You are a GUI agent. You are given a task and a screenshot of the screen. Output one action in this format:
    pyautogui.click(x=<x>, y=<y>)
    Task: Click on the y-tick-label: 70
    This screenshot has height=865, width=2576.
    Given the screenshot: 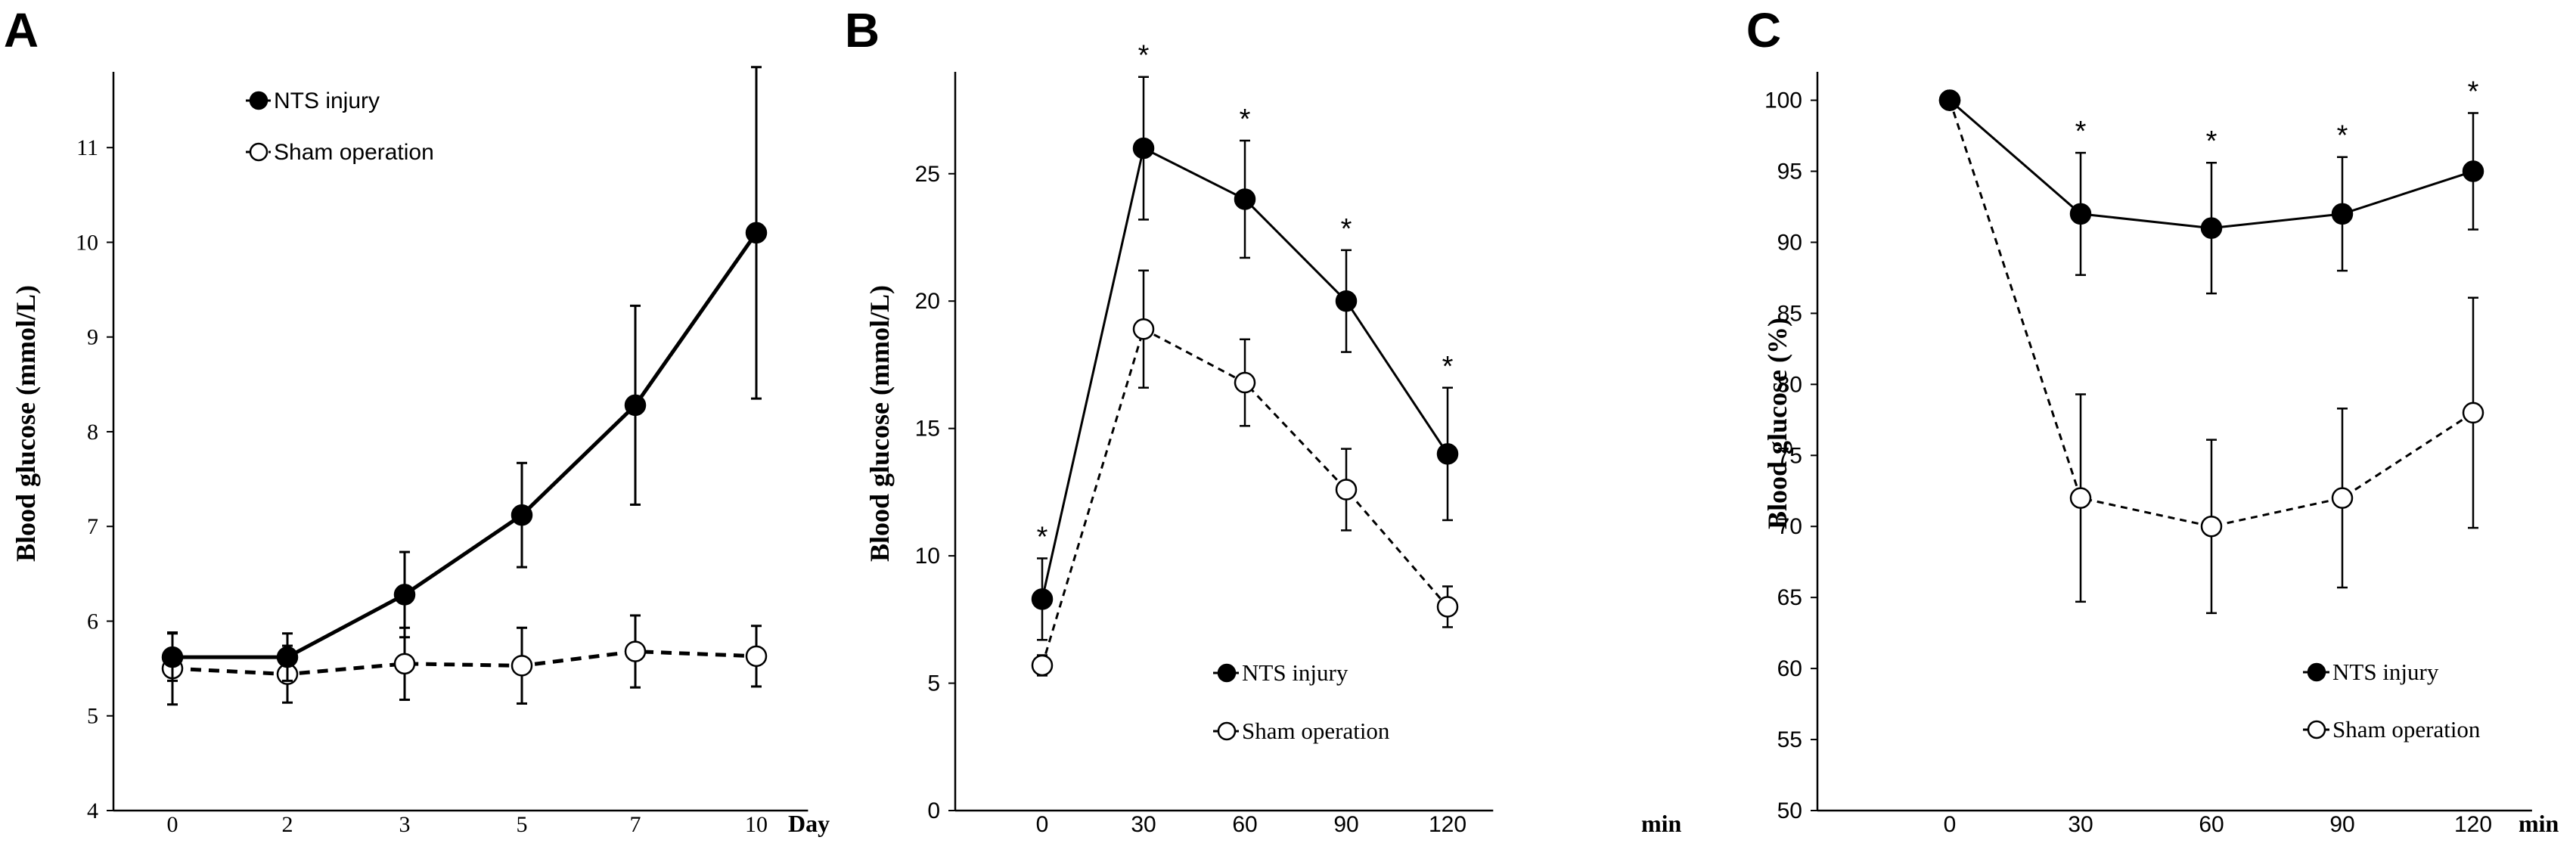 What is the action you would take?
    pyautogui.click(x=1789, y=526)
    